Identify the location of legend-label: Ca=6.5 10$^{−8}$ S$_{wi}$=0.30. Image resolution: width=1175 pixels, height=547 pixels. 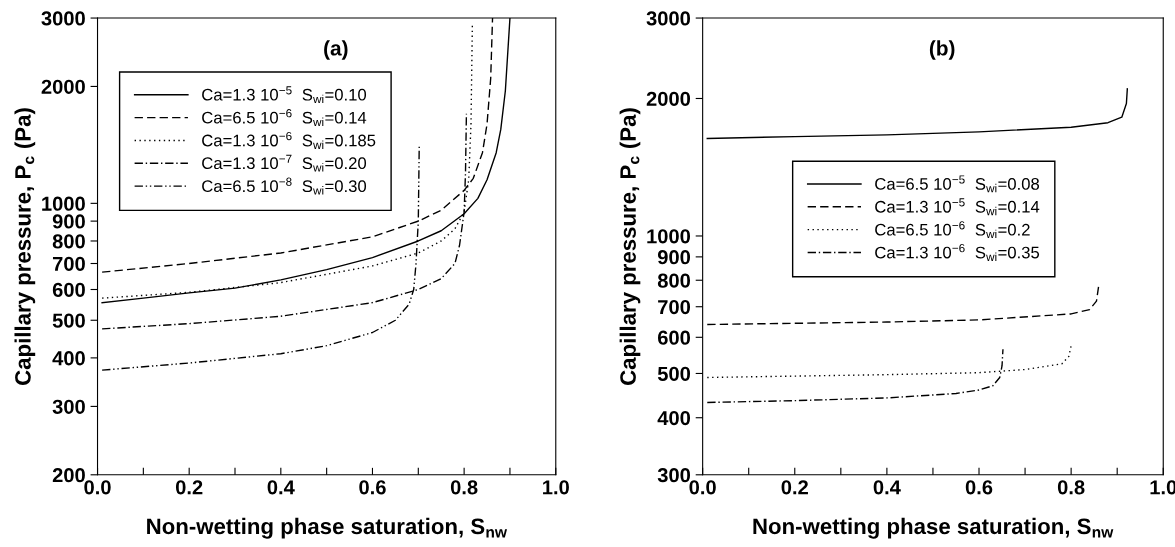
(284, 186).